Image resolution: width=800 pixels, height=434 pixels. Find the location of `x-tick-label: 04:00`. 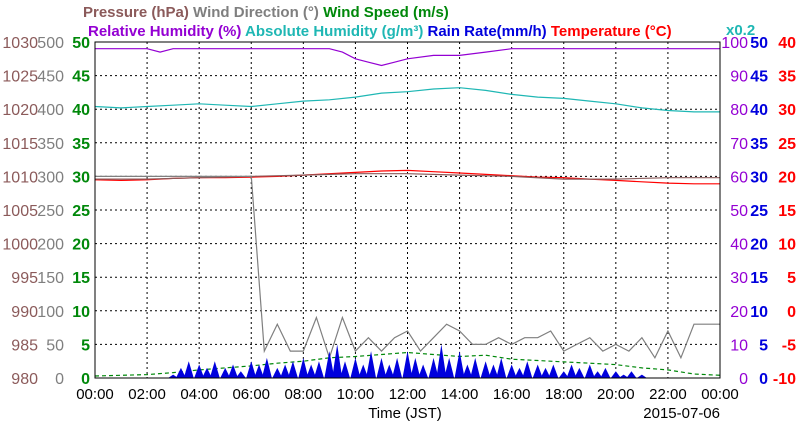

x-tick-label: 04:00 is located at coordinates (199, 394).